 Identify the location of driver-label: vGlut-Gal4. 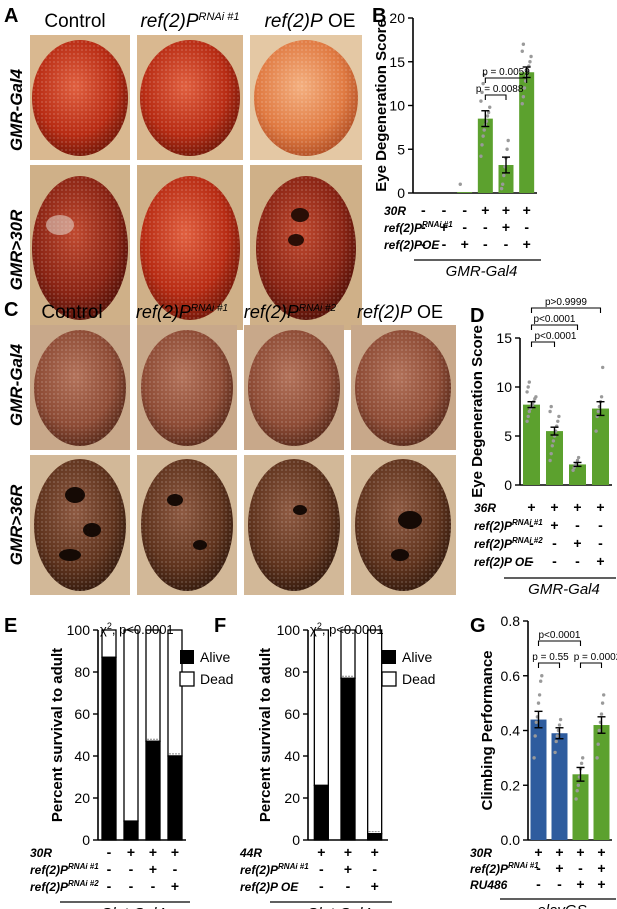
(129, 907).